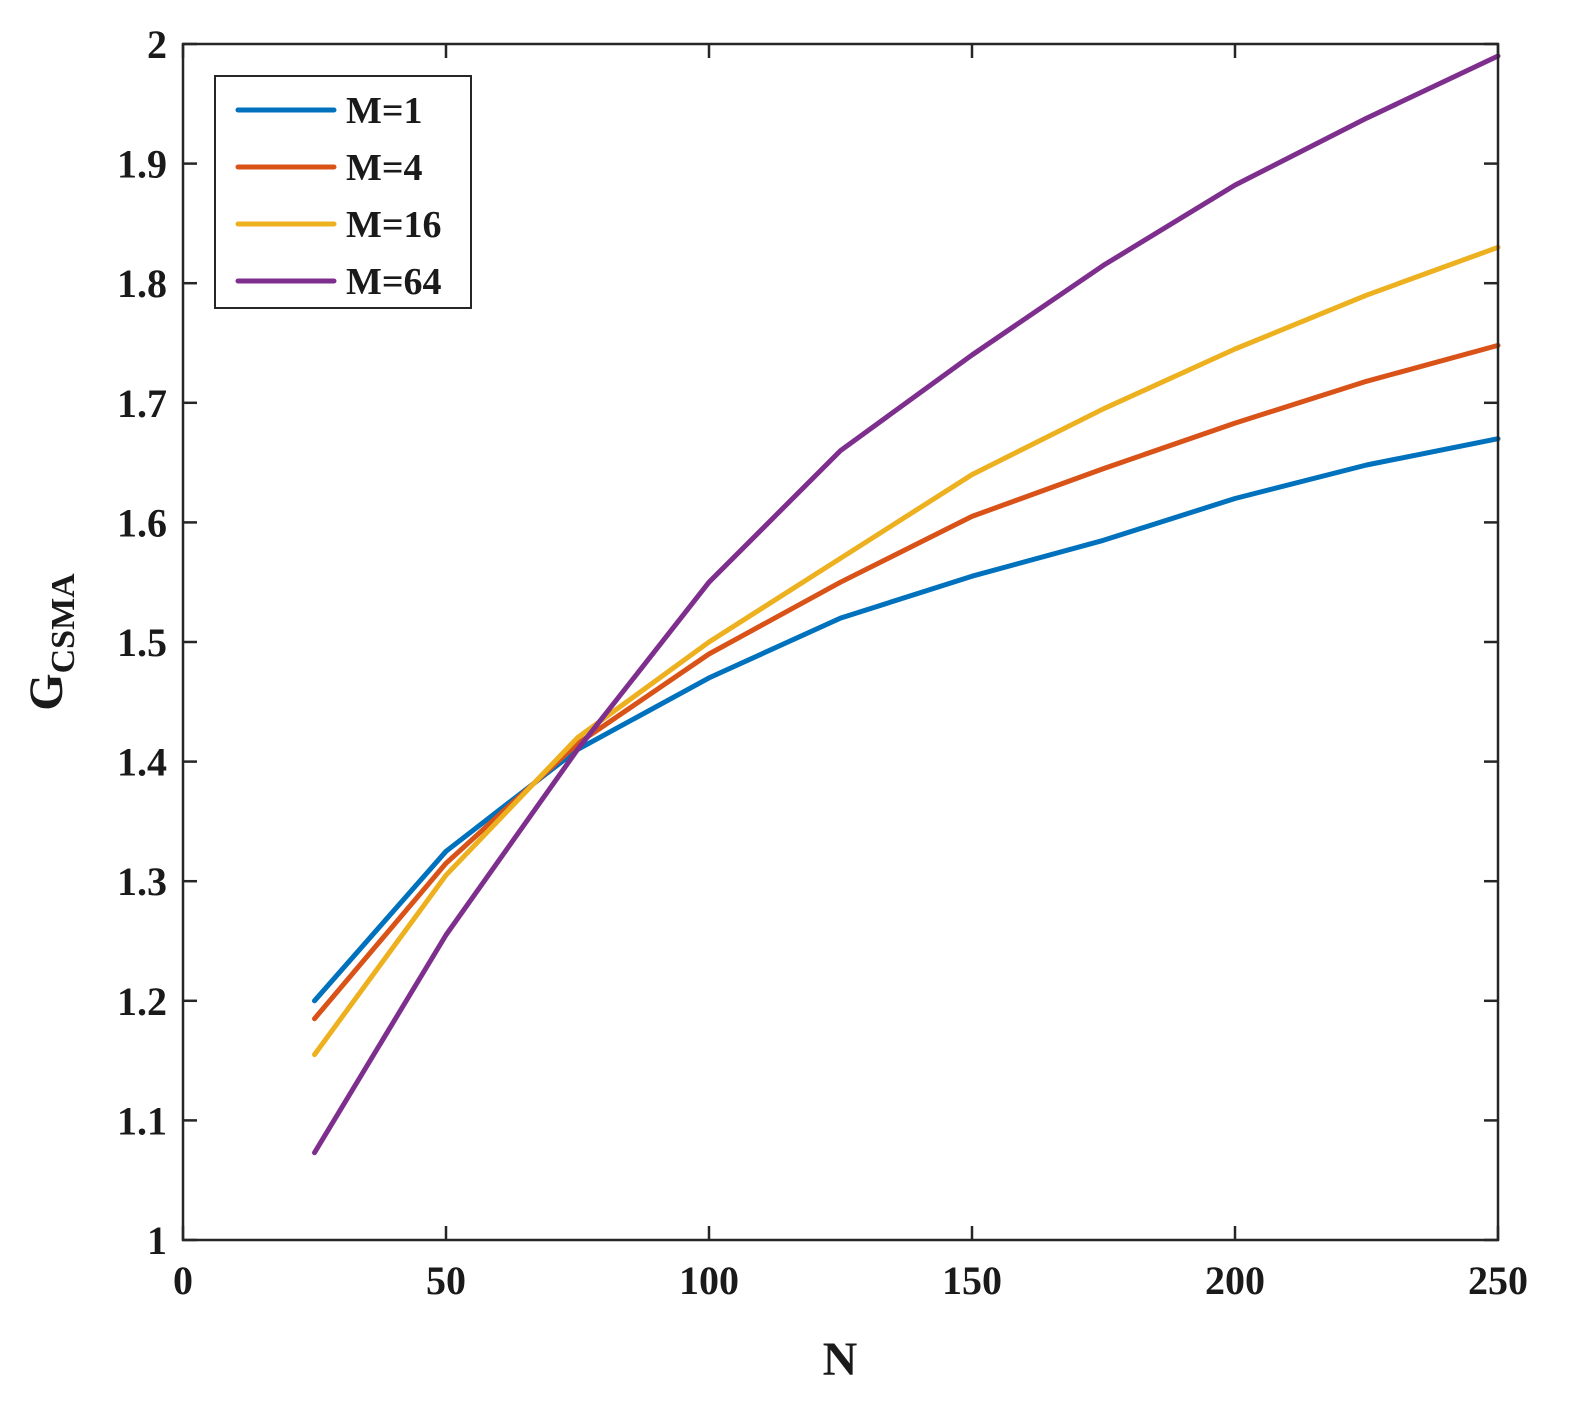 Image resolution: width=1575 pixels, height=1408 pixels. Describe the element at coordinates (63, 623) in the screenshot. I see `y-axis-label-sub: CSMA` at that location.